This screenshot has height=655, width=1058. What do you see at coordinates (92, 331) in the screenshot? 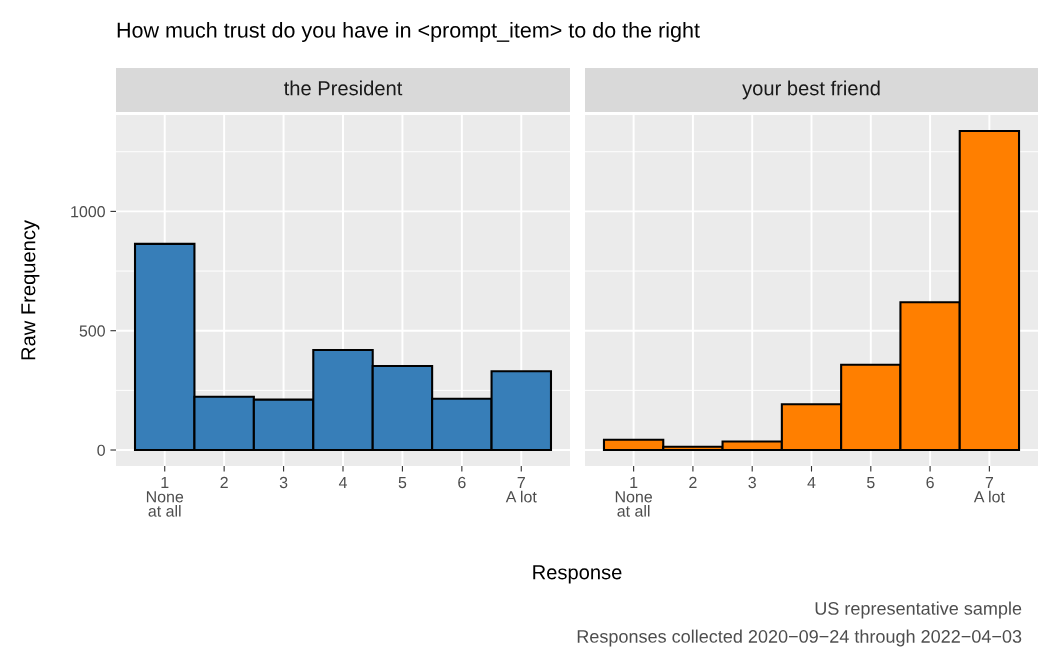
I see `y-tick-label: 500` at bounding box center [92, 331].